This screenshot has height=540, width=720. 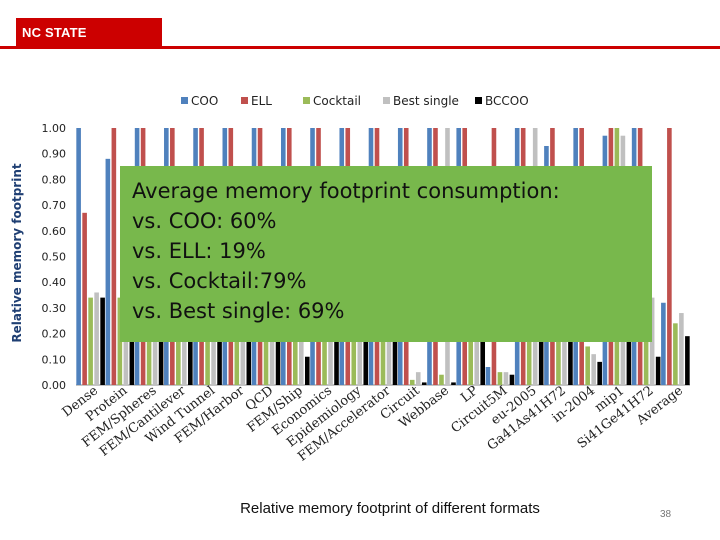 What do you see at coordinates (89, 44) in the screenshot?
I see `nc-state-logo: NC STATE UNIVERSITY` at bounding box center [89, 44].